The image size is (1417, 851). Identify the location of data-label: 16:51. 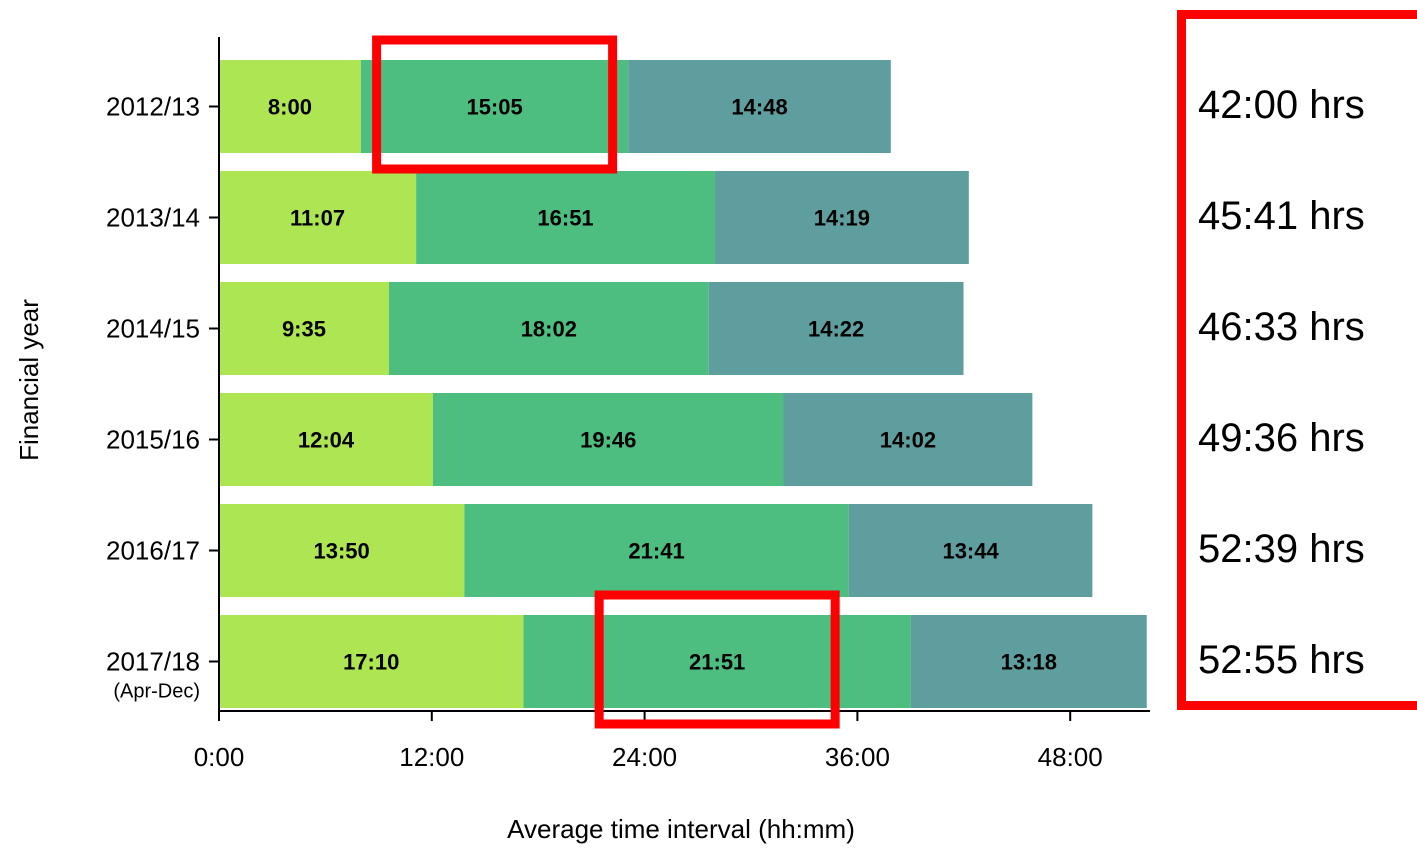
(565, 218).